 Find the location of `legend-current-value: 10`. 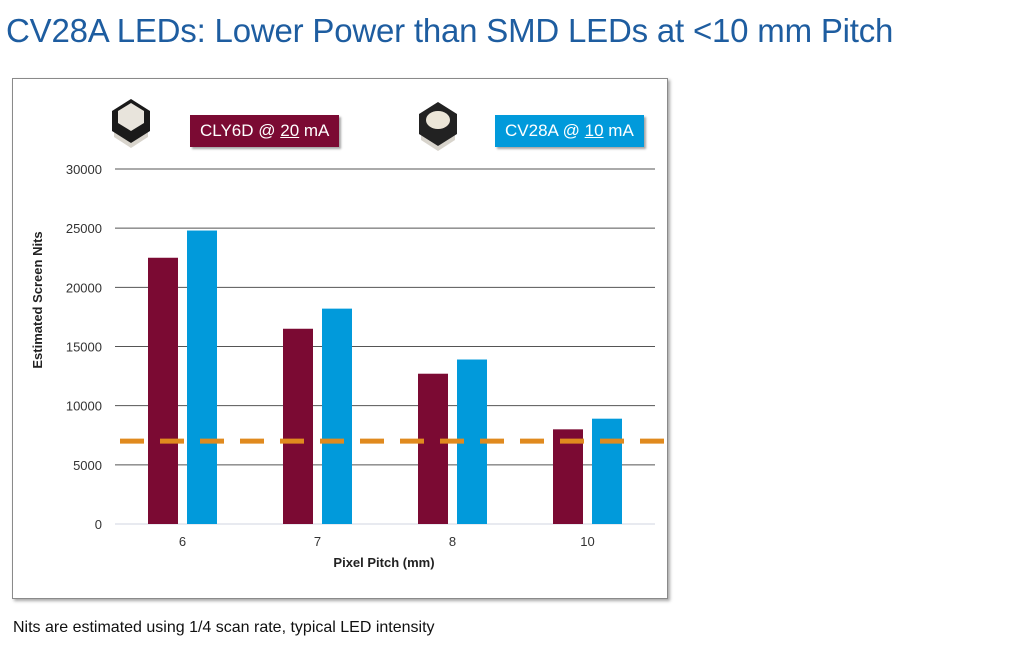

legend-current-value: 10 is located at coordinates (594, 130).